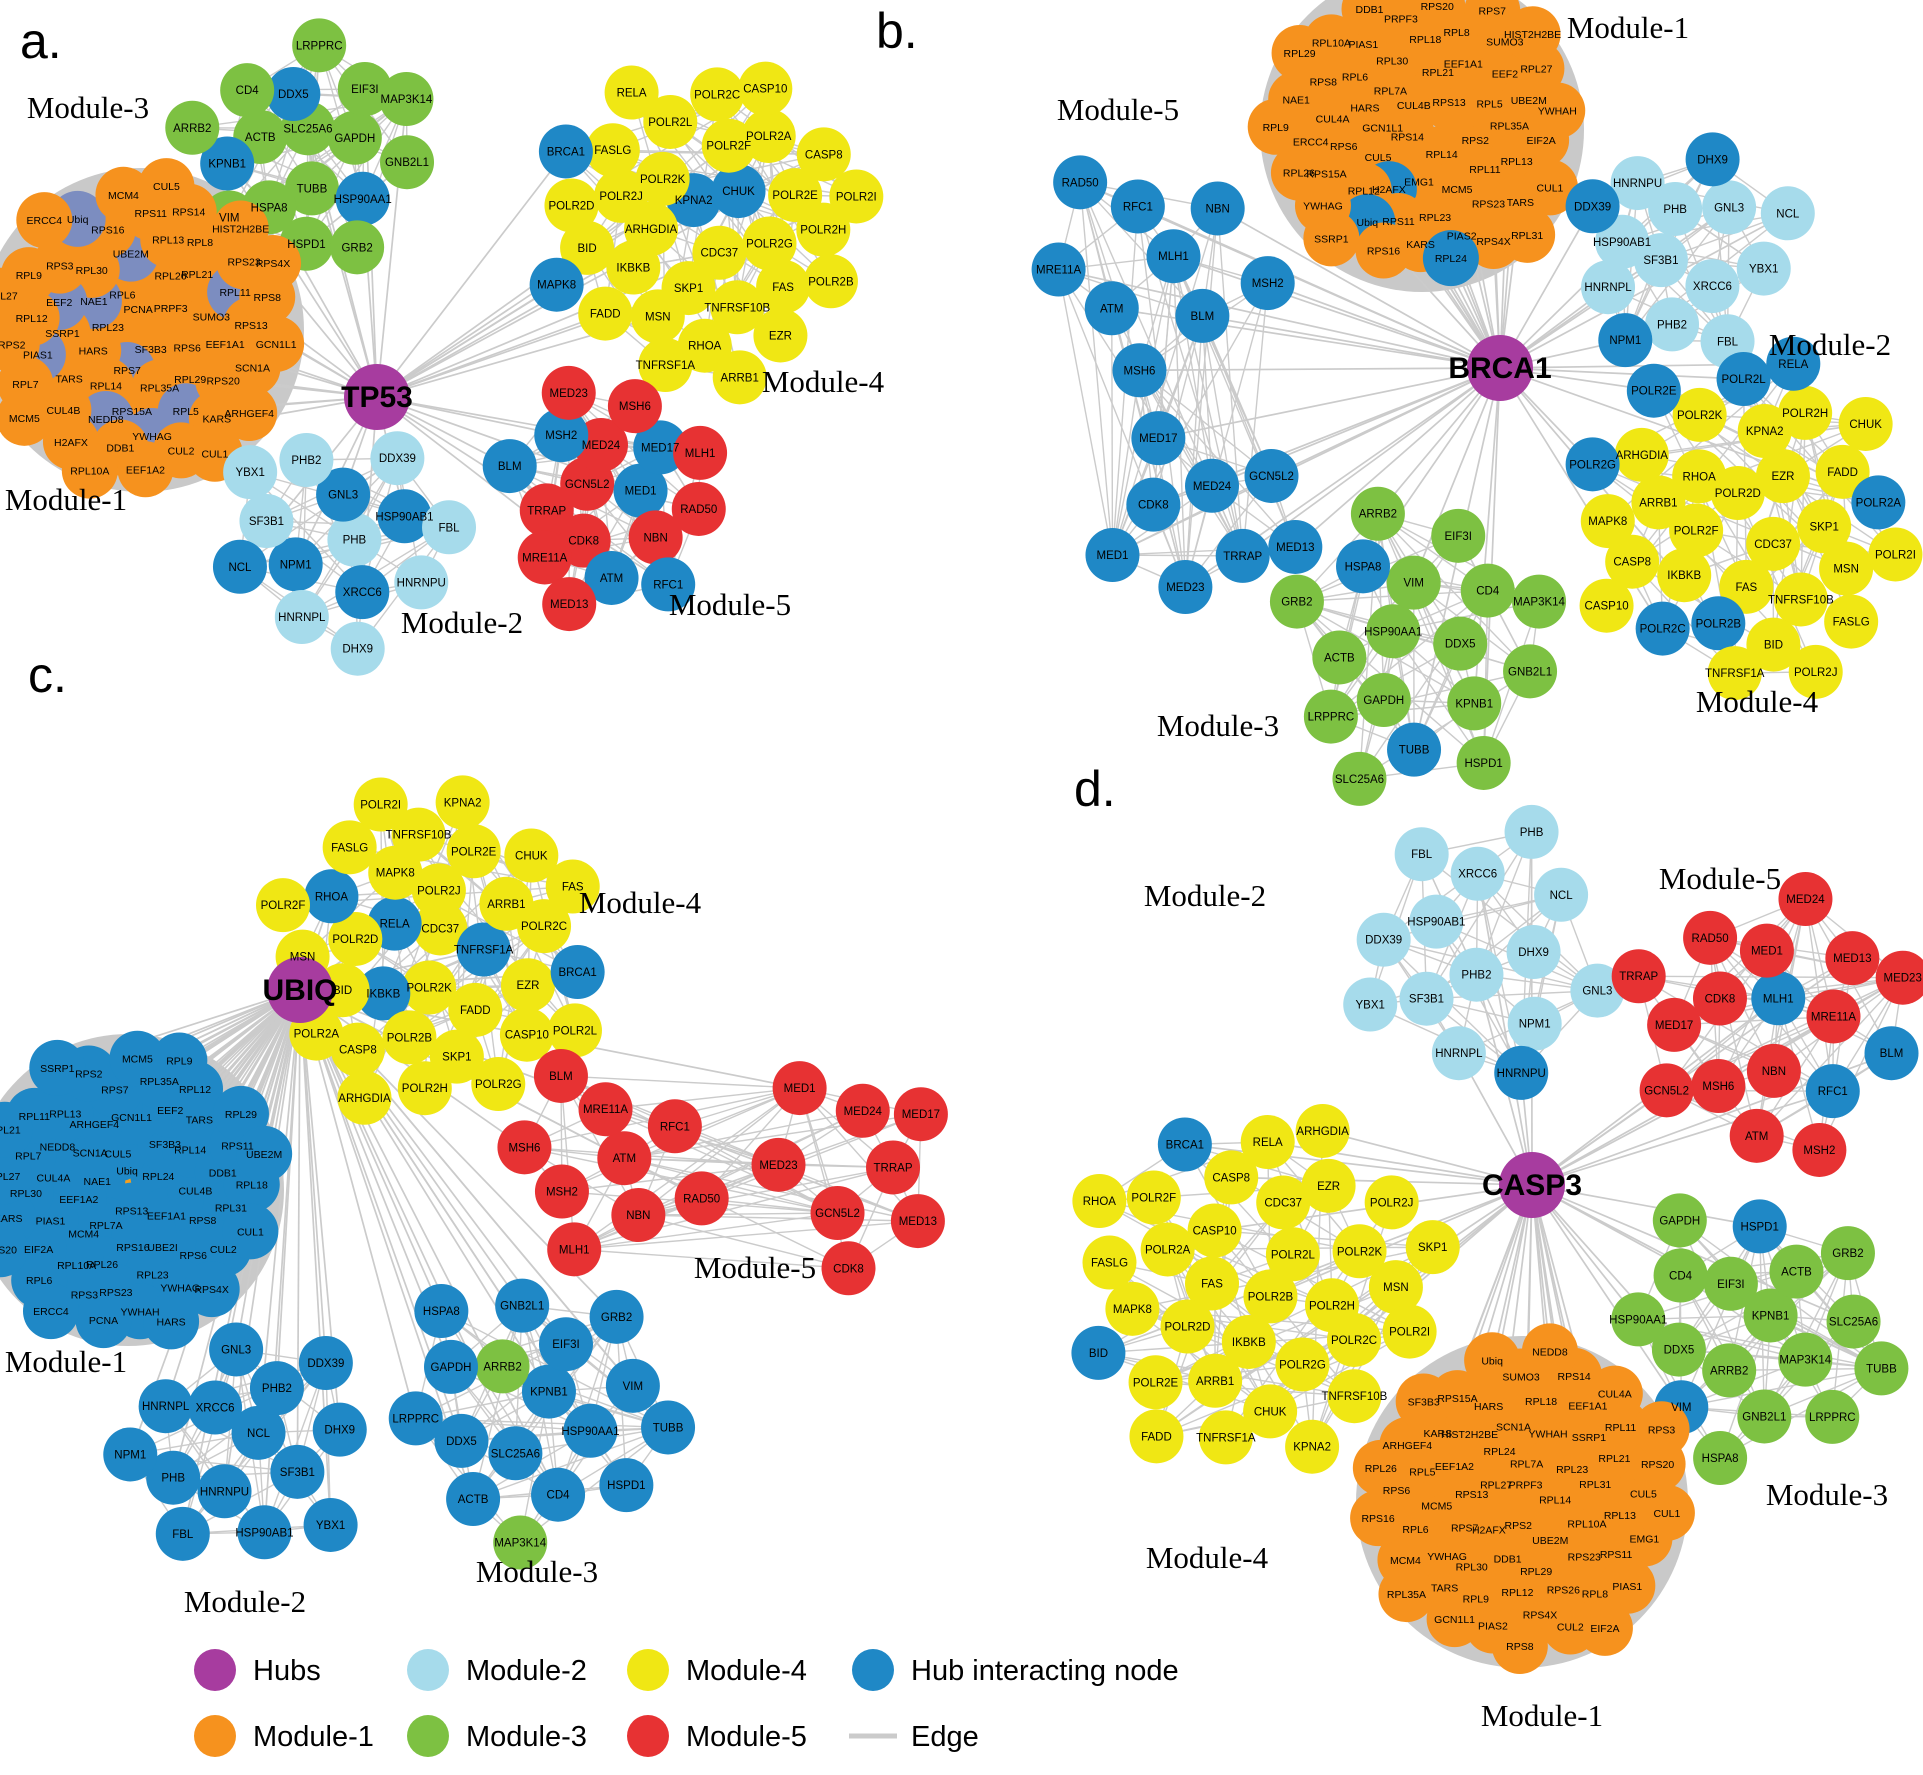  Describe the element at coordinates (343, 496) in the screenshot. I see `node-label-GNL3: GNL3` at that location.